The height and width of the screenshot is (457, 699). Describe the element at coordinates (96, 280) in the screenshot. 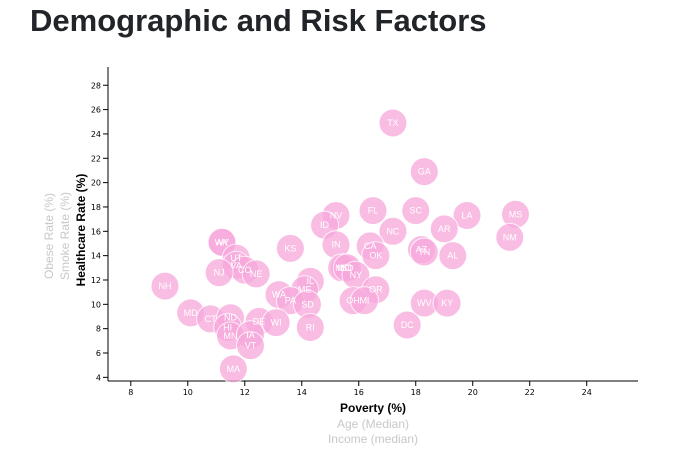

I see `y-tick-label: 12` at that location.